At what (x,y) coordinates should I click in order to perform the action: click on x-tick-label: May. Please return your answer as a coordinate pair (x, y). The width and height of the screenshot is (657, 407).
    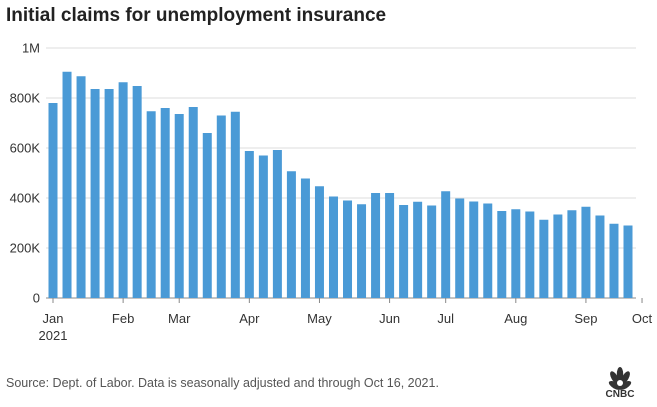
    Looking at the image, I should click on (319, 318).